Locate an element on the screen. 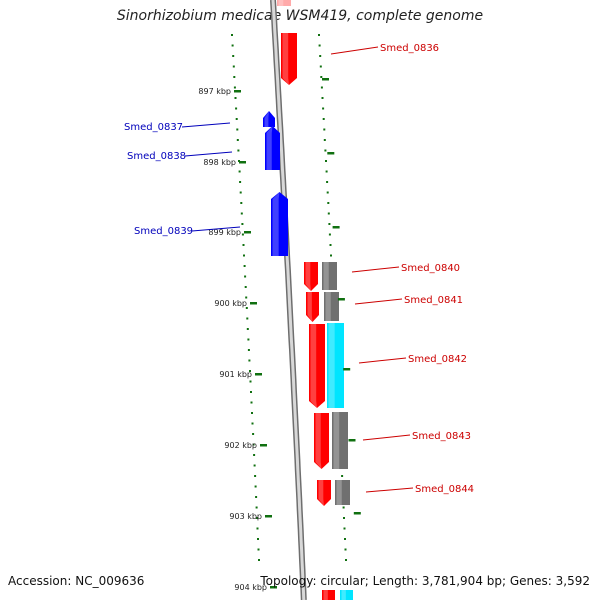 The height and width of the screenshot is (600, 600). gene-label-smed-0837: Smed_0837 is located at coordinates (153, 127).